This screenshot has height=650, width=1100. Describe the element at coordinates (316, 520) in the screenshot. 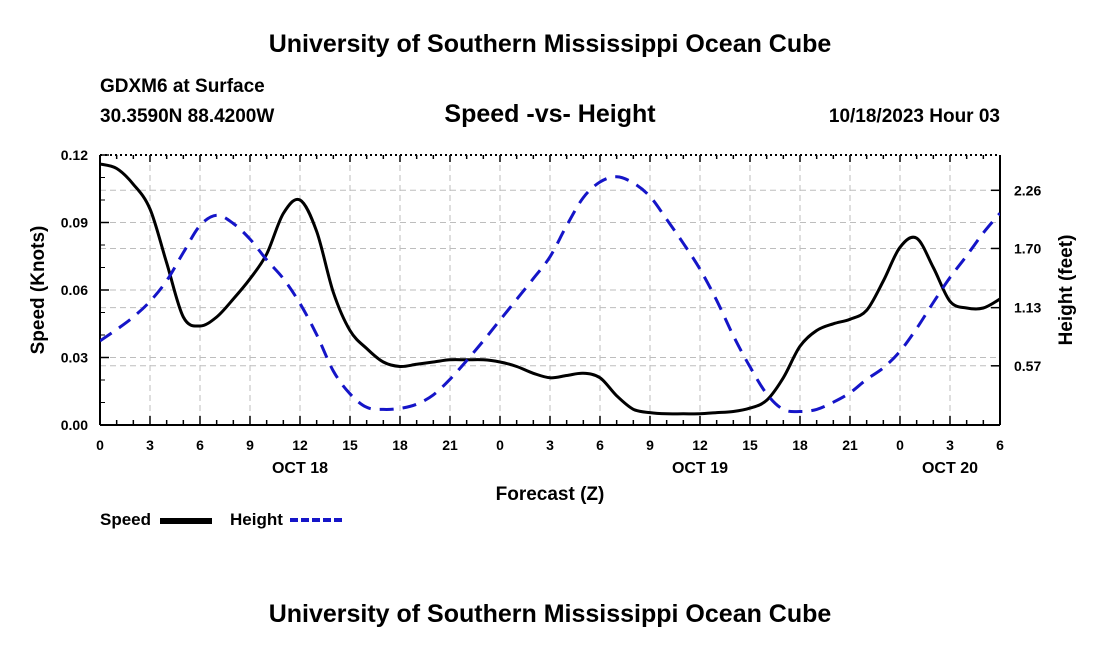

I see `legend-height-swatch` at that location.